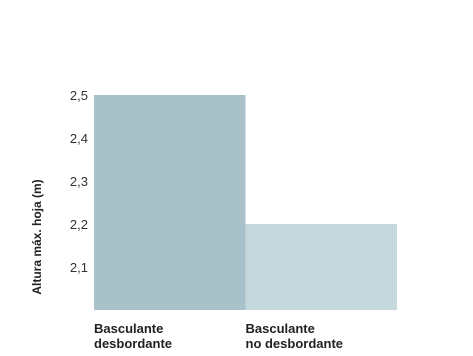 Image resolution: width=473 pixels, height=356 pixels. I want to click on y-tick-label: 2,5, so click(79, 95).